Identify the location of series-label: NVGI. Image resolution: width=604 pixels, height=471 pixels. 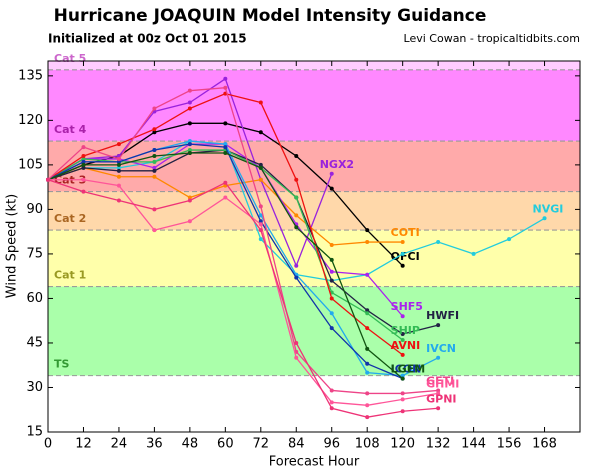
(548, 208).